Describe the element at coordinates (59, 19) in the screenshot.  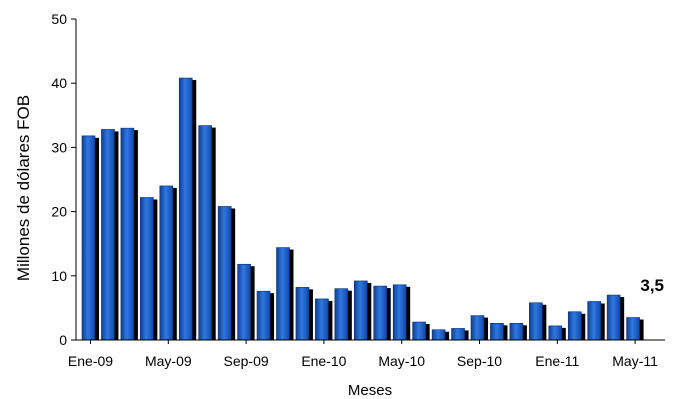
I see `y-tick-label: 50` at that location.